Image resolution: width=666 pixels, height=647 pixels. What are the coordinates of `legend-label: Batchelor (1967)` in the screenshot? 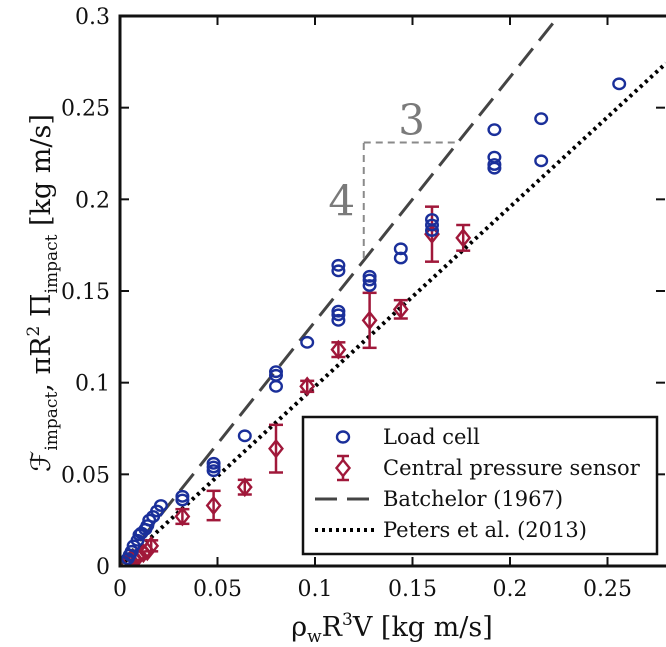 It's located at (473, 499).